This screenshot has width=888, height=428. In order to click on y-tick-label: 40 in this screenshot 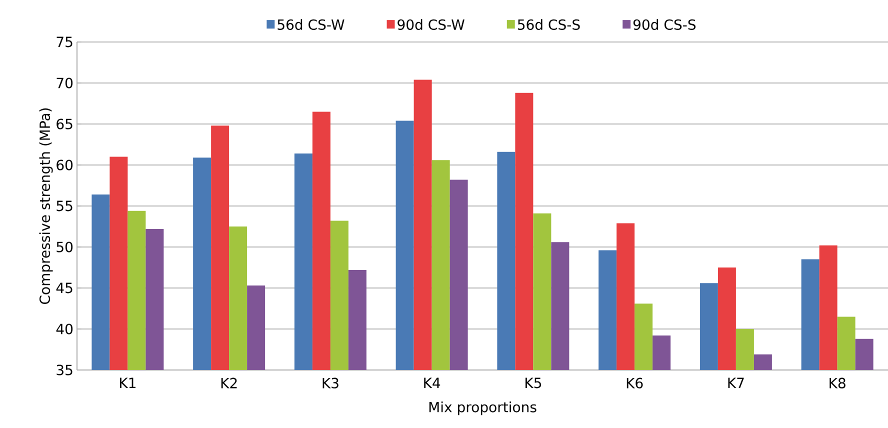, I will do `click(64, 329)`.